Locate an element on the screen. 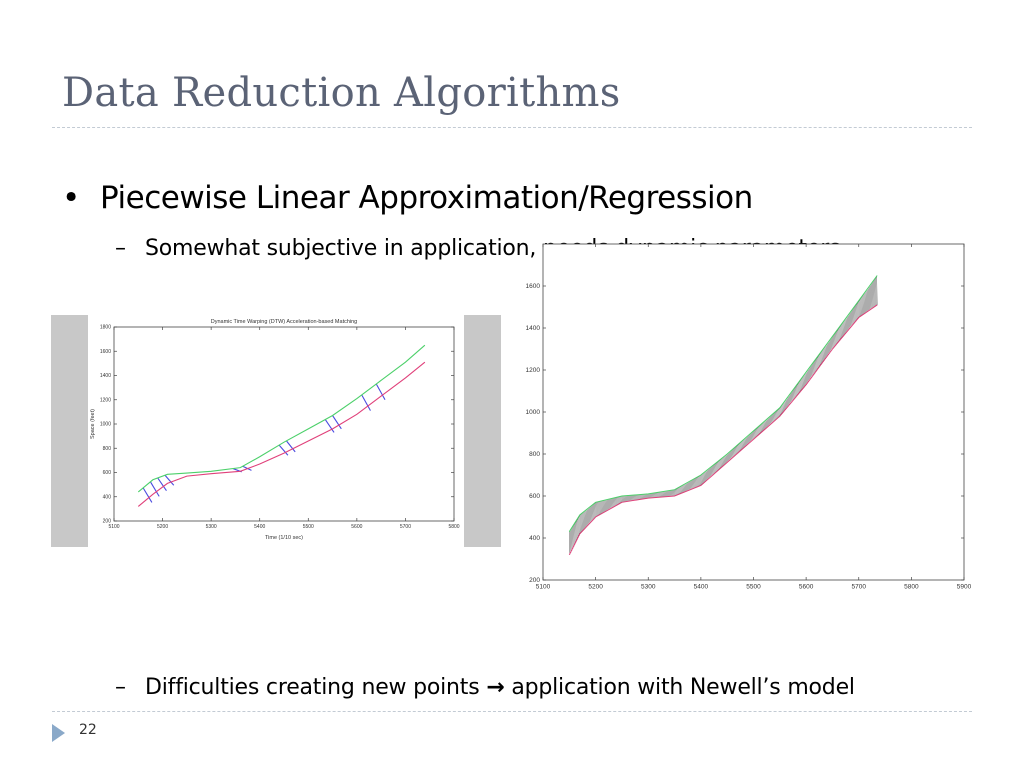 This screenshot has height=768, width=1024. y-tick-label: 600 is located at coordinates (534, 496).